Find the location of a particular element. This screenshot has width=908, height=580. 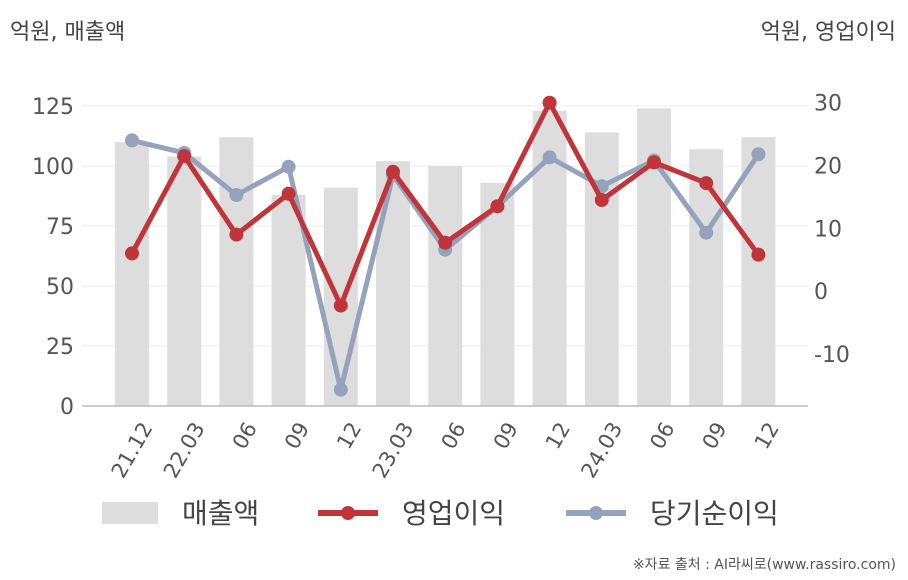

right-tick-label: 20 is located at coordinates (828, 167).